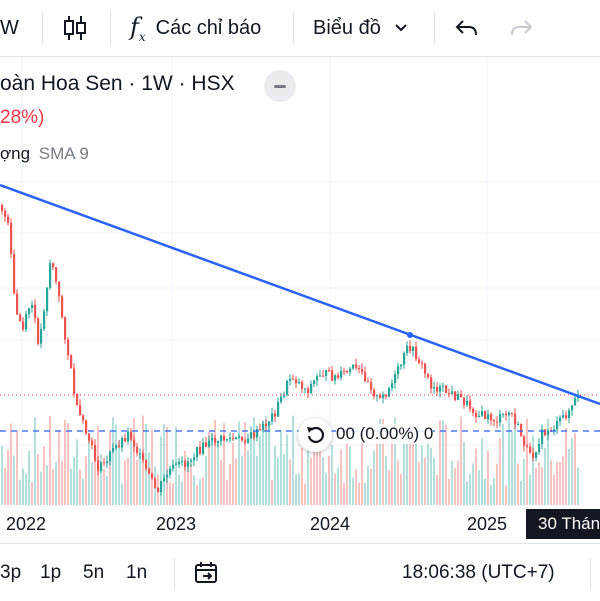 This screenshot has height=601, width=600. Describe the element at coordinates (44, 154) in the screenshot. I see `indicator-legend: ợng SMA 9` at that location.